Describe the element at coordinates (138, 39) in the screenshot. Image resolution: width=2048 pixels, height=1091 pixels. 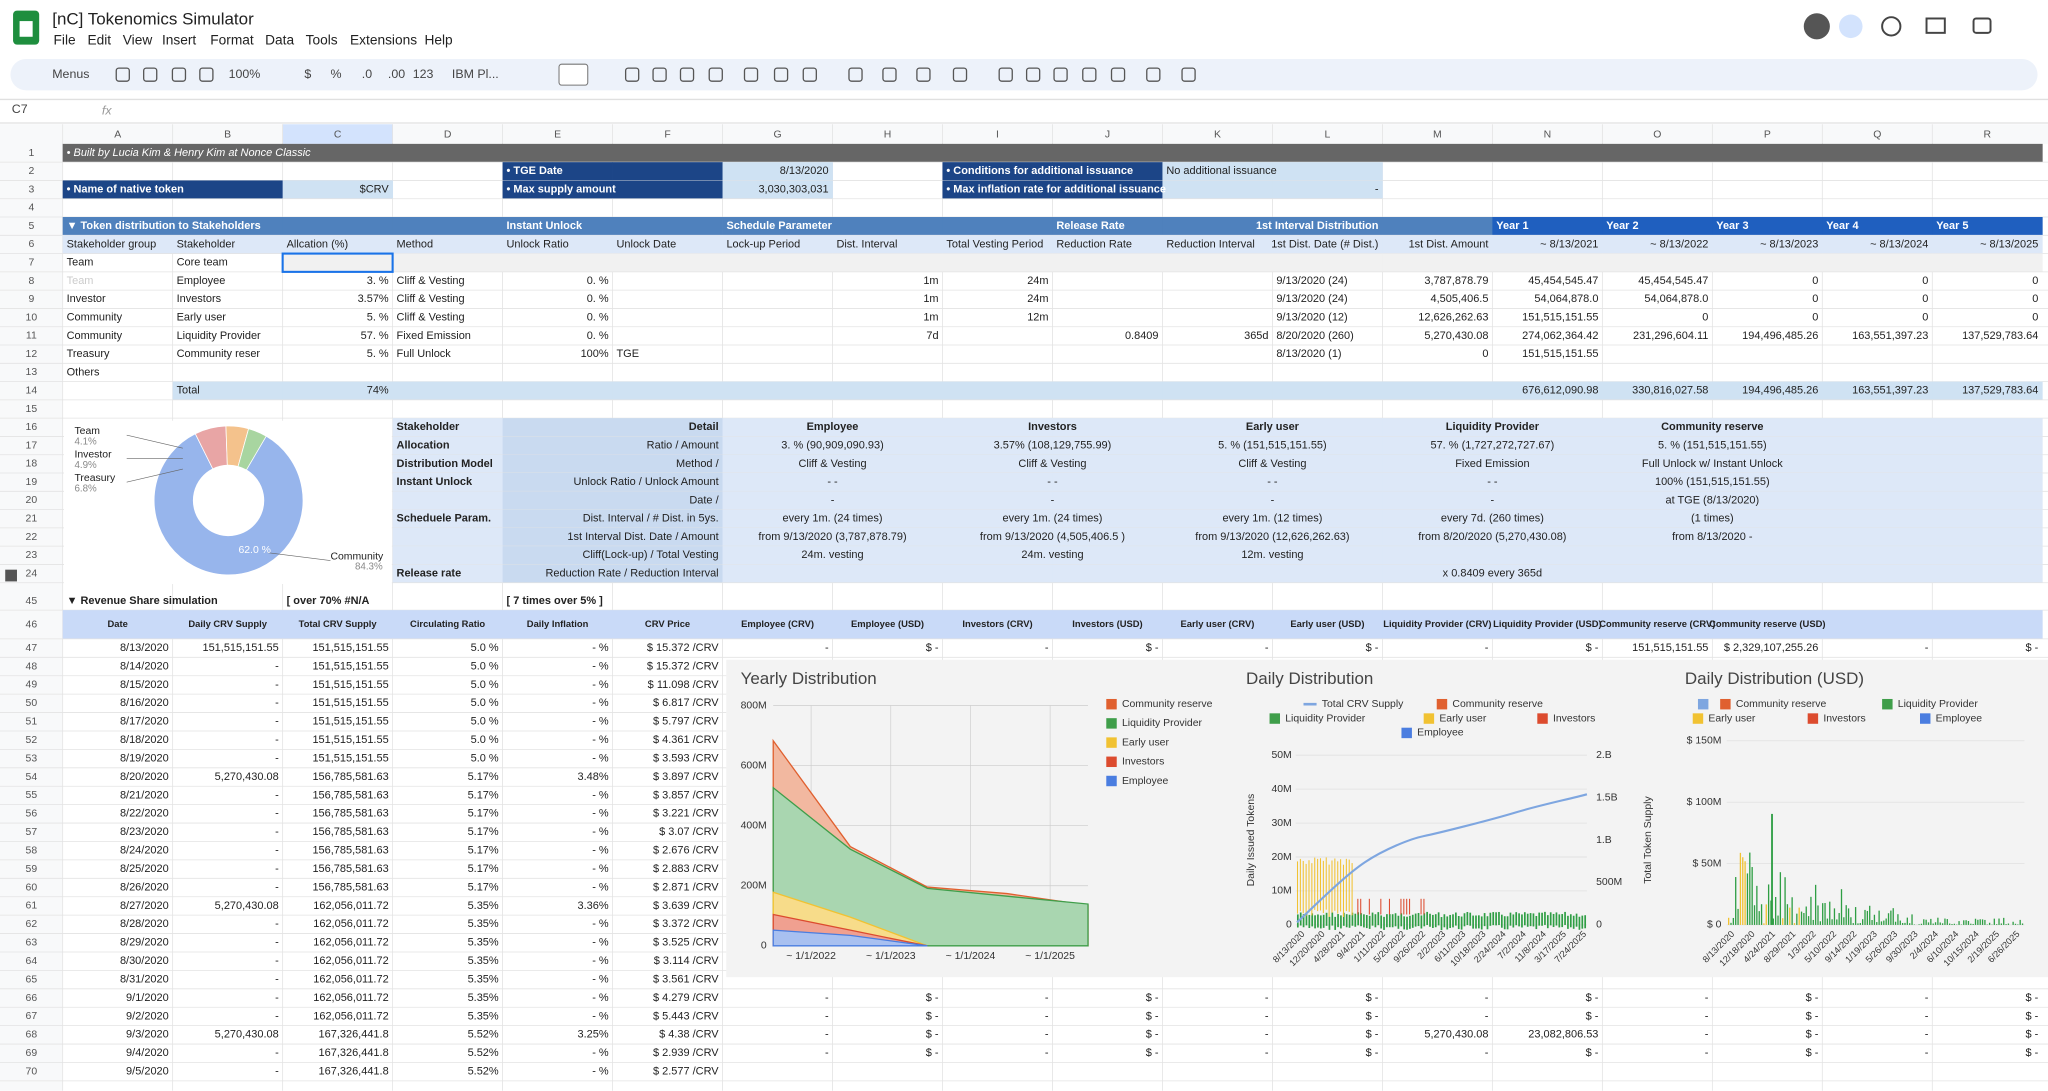
I see `menu-item: View` at that location.